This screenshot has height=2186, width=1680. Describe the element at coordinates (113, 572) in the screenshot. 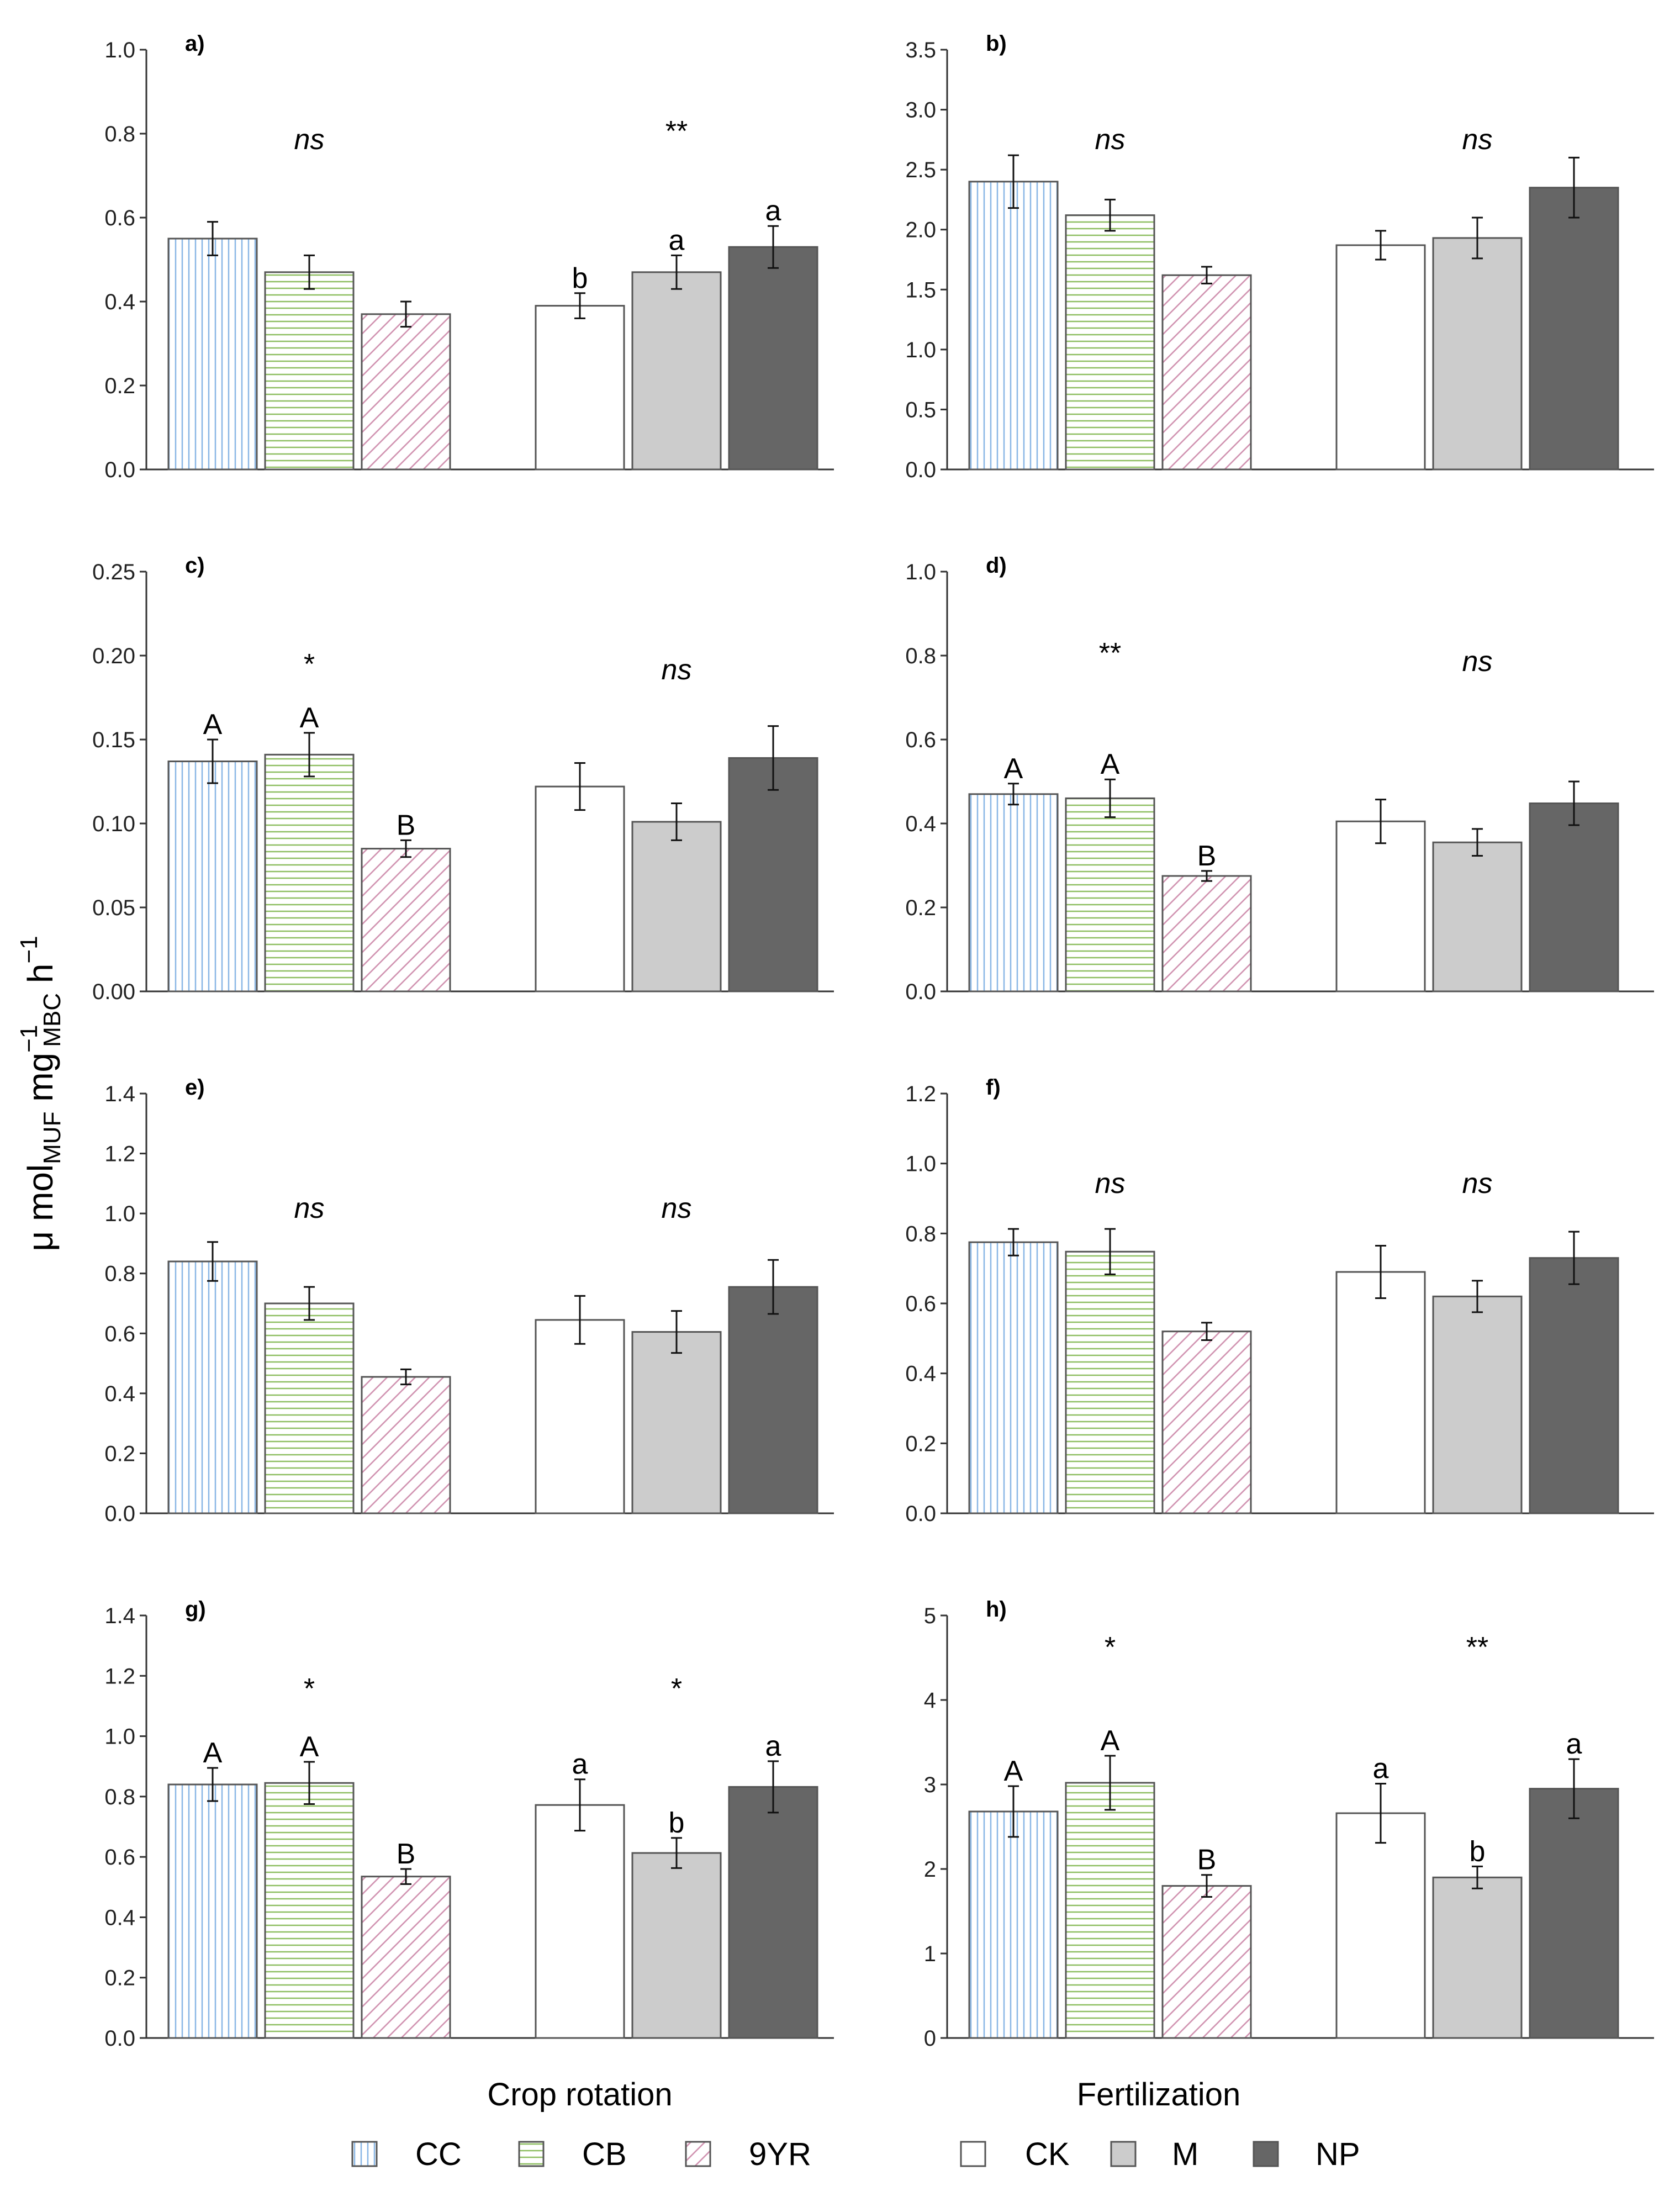

I see `panel-c-tick-label: 0.25` at that location.